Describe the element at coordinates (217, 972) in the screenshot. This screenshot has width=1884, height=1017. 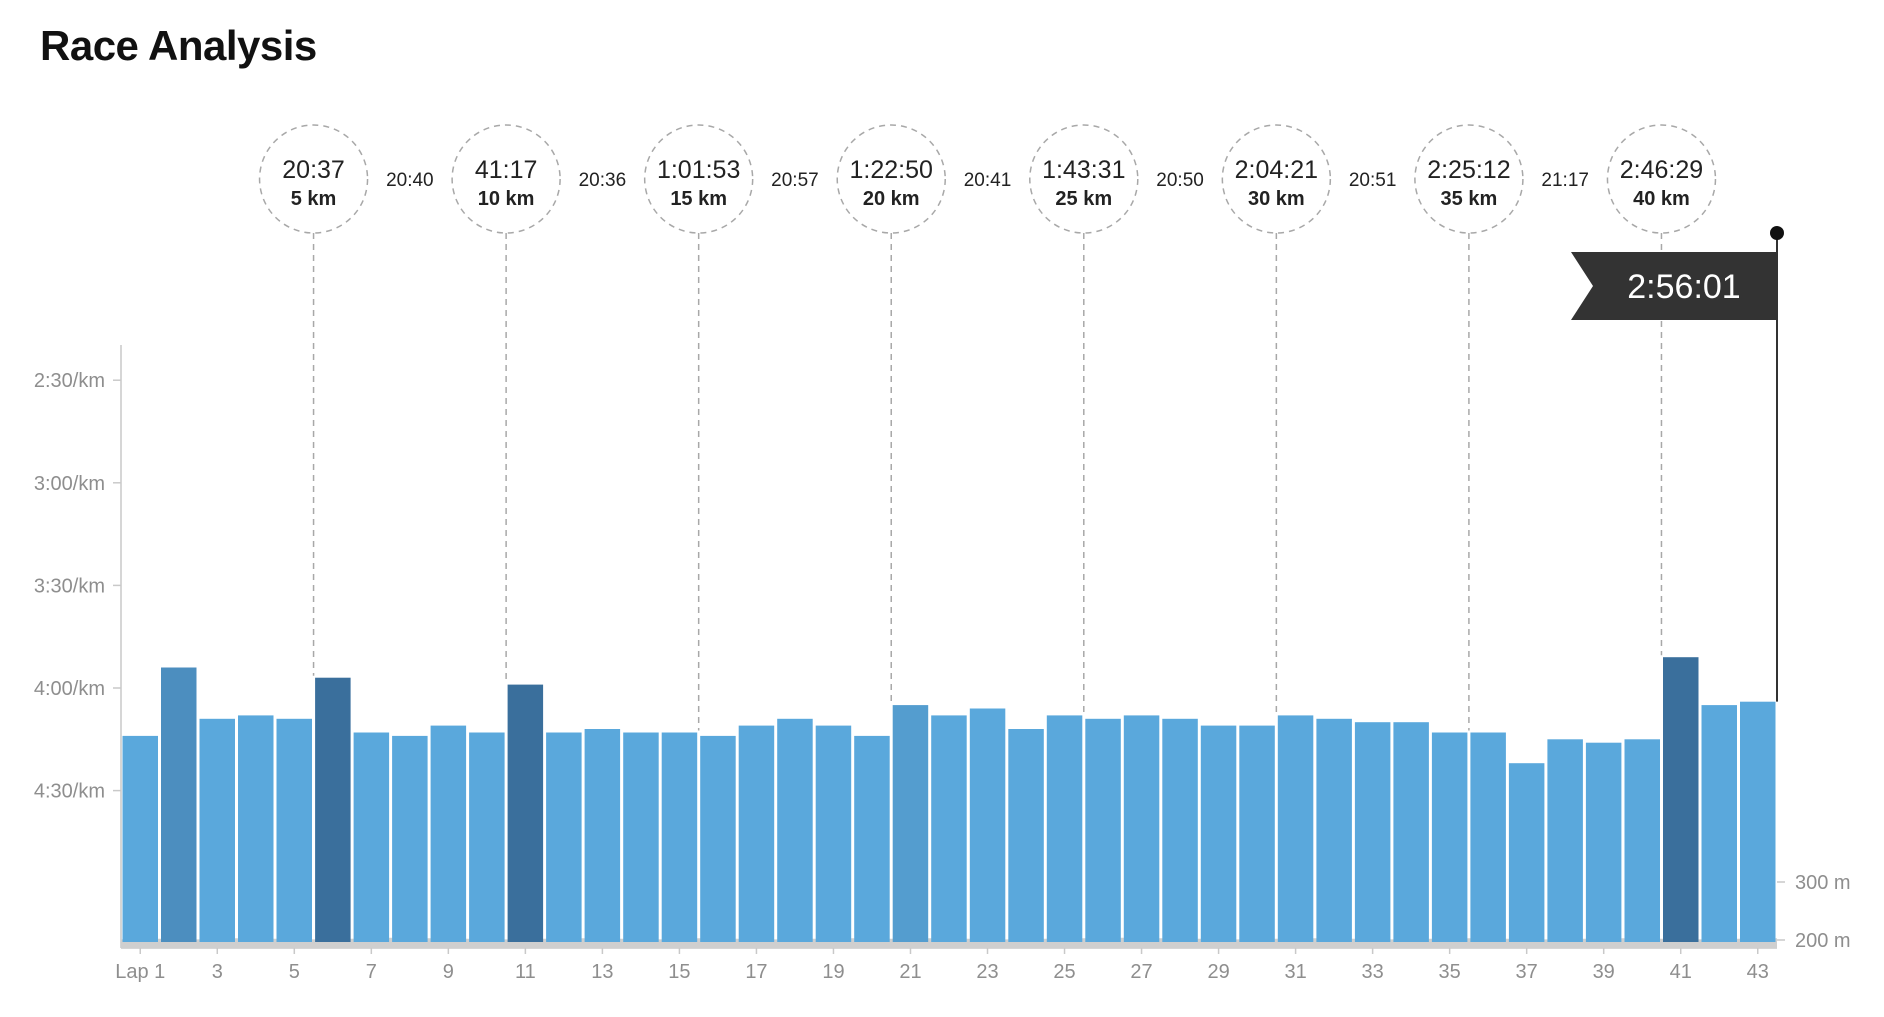
I see `x-tick-label: 3` at that location.